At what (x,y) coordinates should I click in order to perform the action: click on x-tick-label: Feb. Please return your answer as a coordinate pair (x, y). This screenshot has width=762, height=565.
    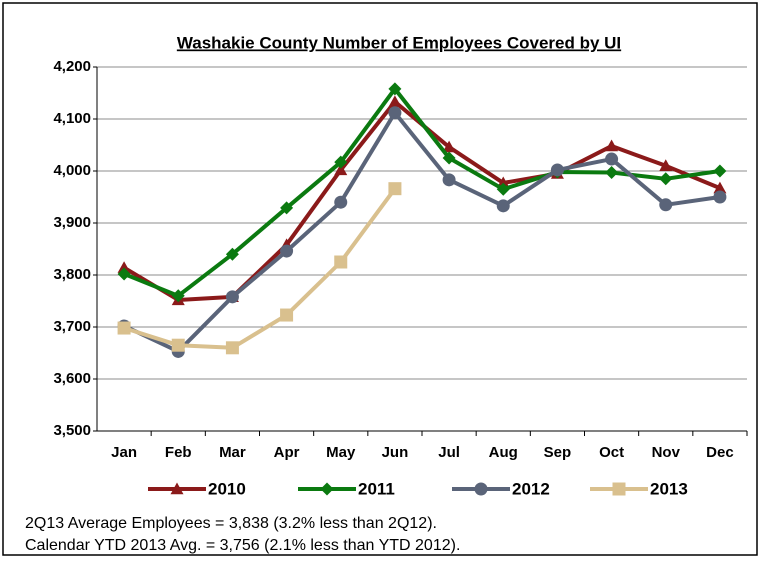
    Looking at the image, I should click on (178, 452).